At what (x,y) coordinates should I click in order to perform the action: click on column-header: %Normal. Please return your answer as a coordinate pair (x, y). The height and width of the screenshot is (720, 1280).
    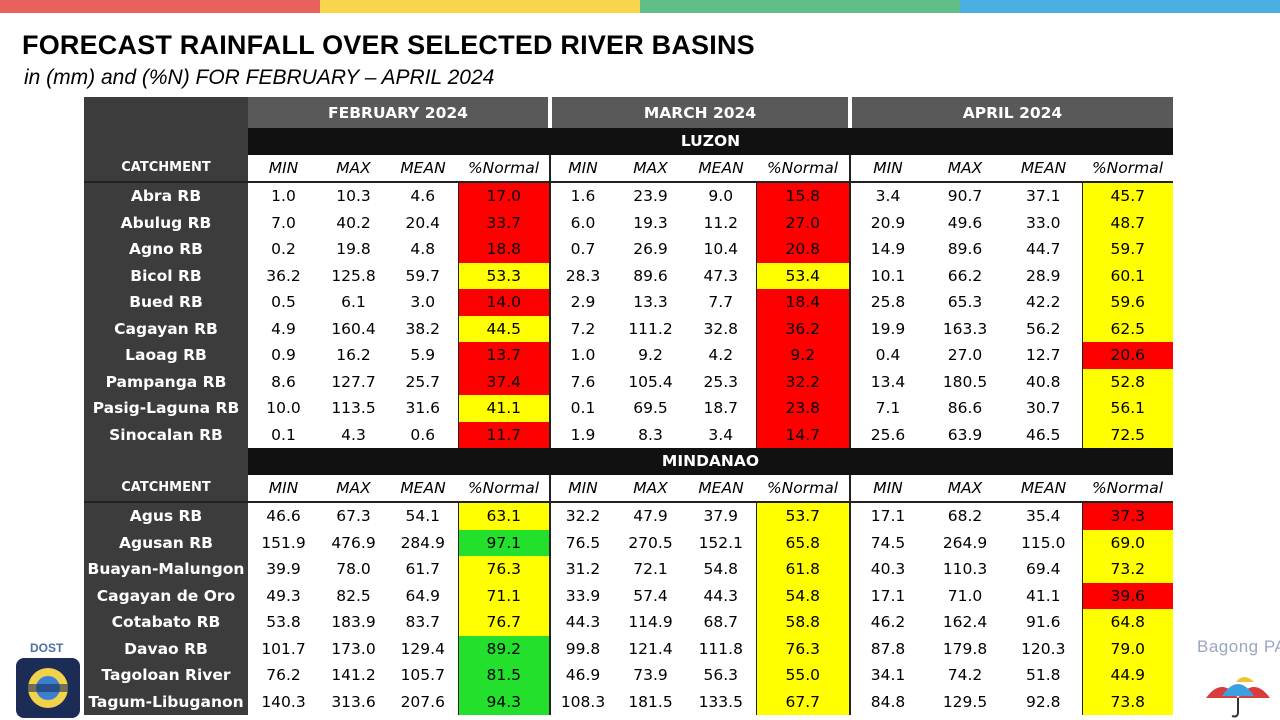
    Looking at the image, I should click on (1127, 488).